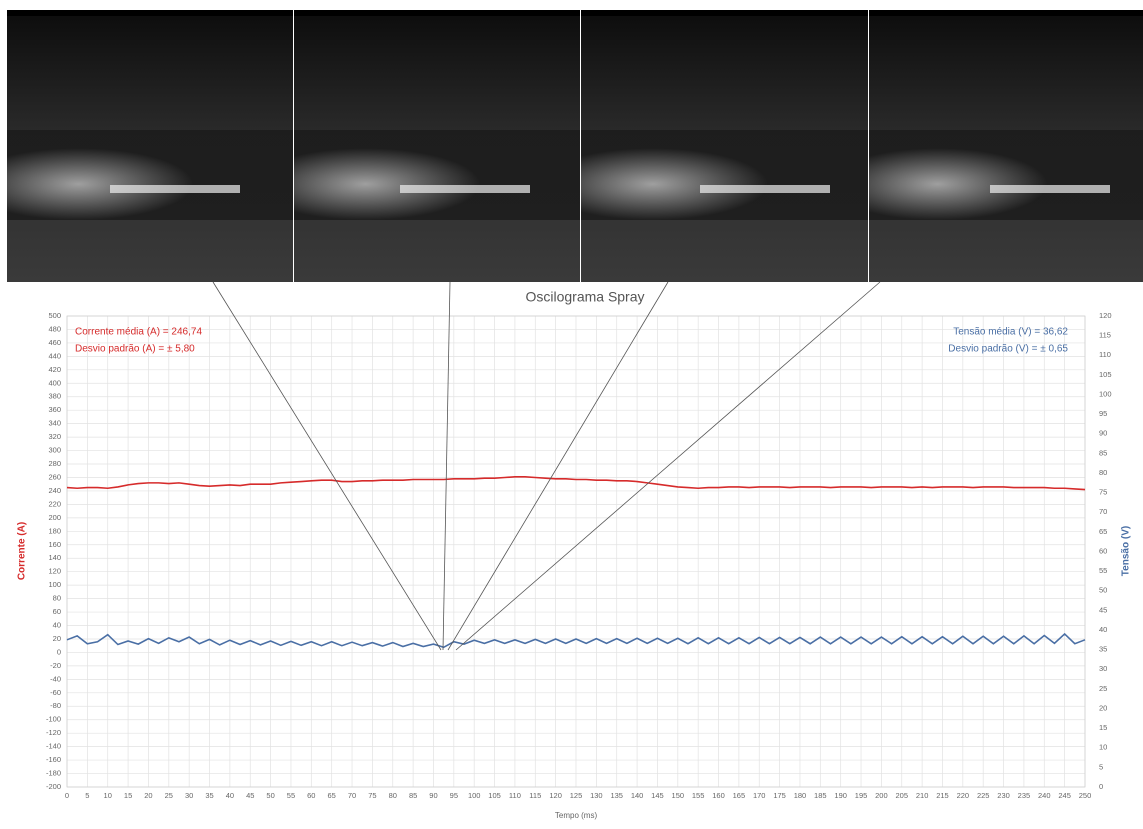  I want to click on x-tick-label: 10, so click(108, 795).